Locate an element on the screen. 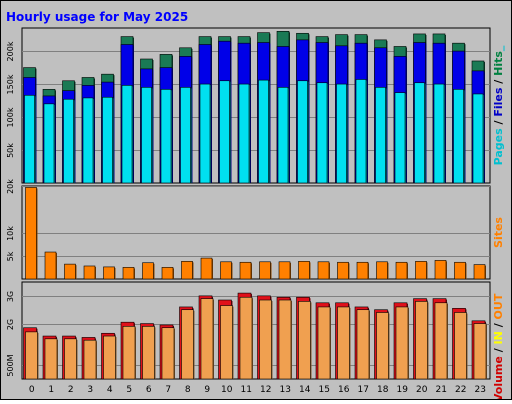  y-tick-label-volume: 500M is located at coordinates (10, 365).